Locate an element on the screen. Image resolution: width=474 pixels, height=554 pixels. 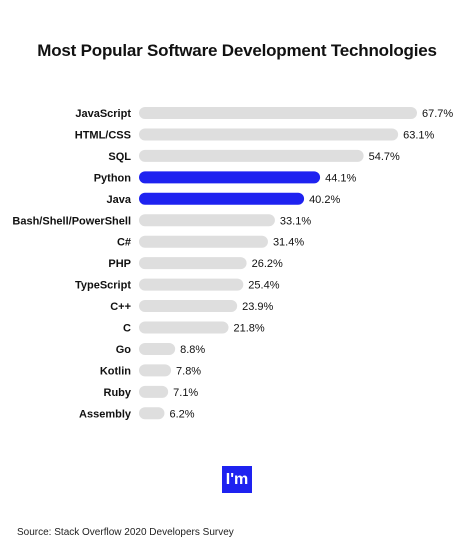
category-label: SQL is located at coordinates (119, 157).